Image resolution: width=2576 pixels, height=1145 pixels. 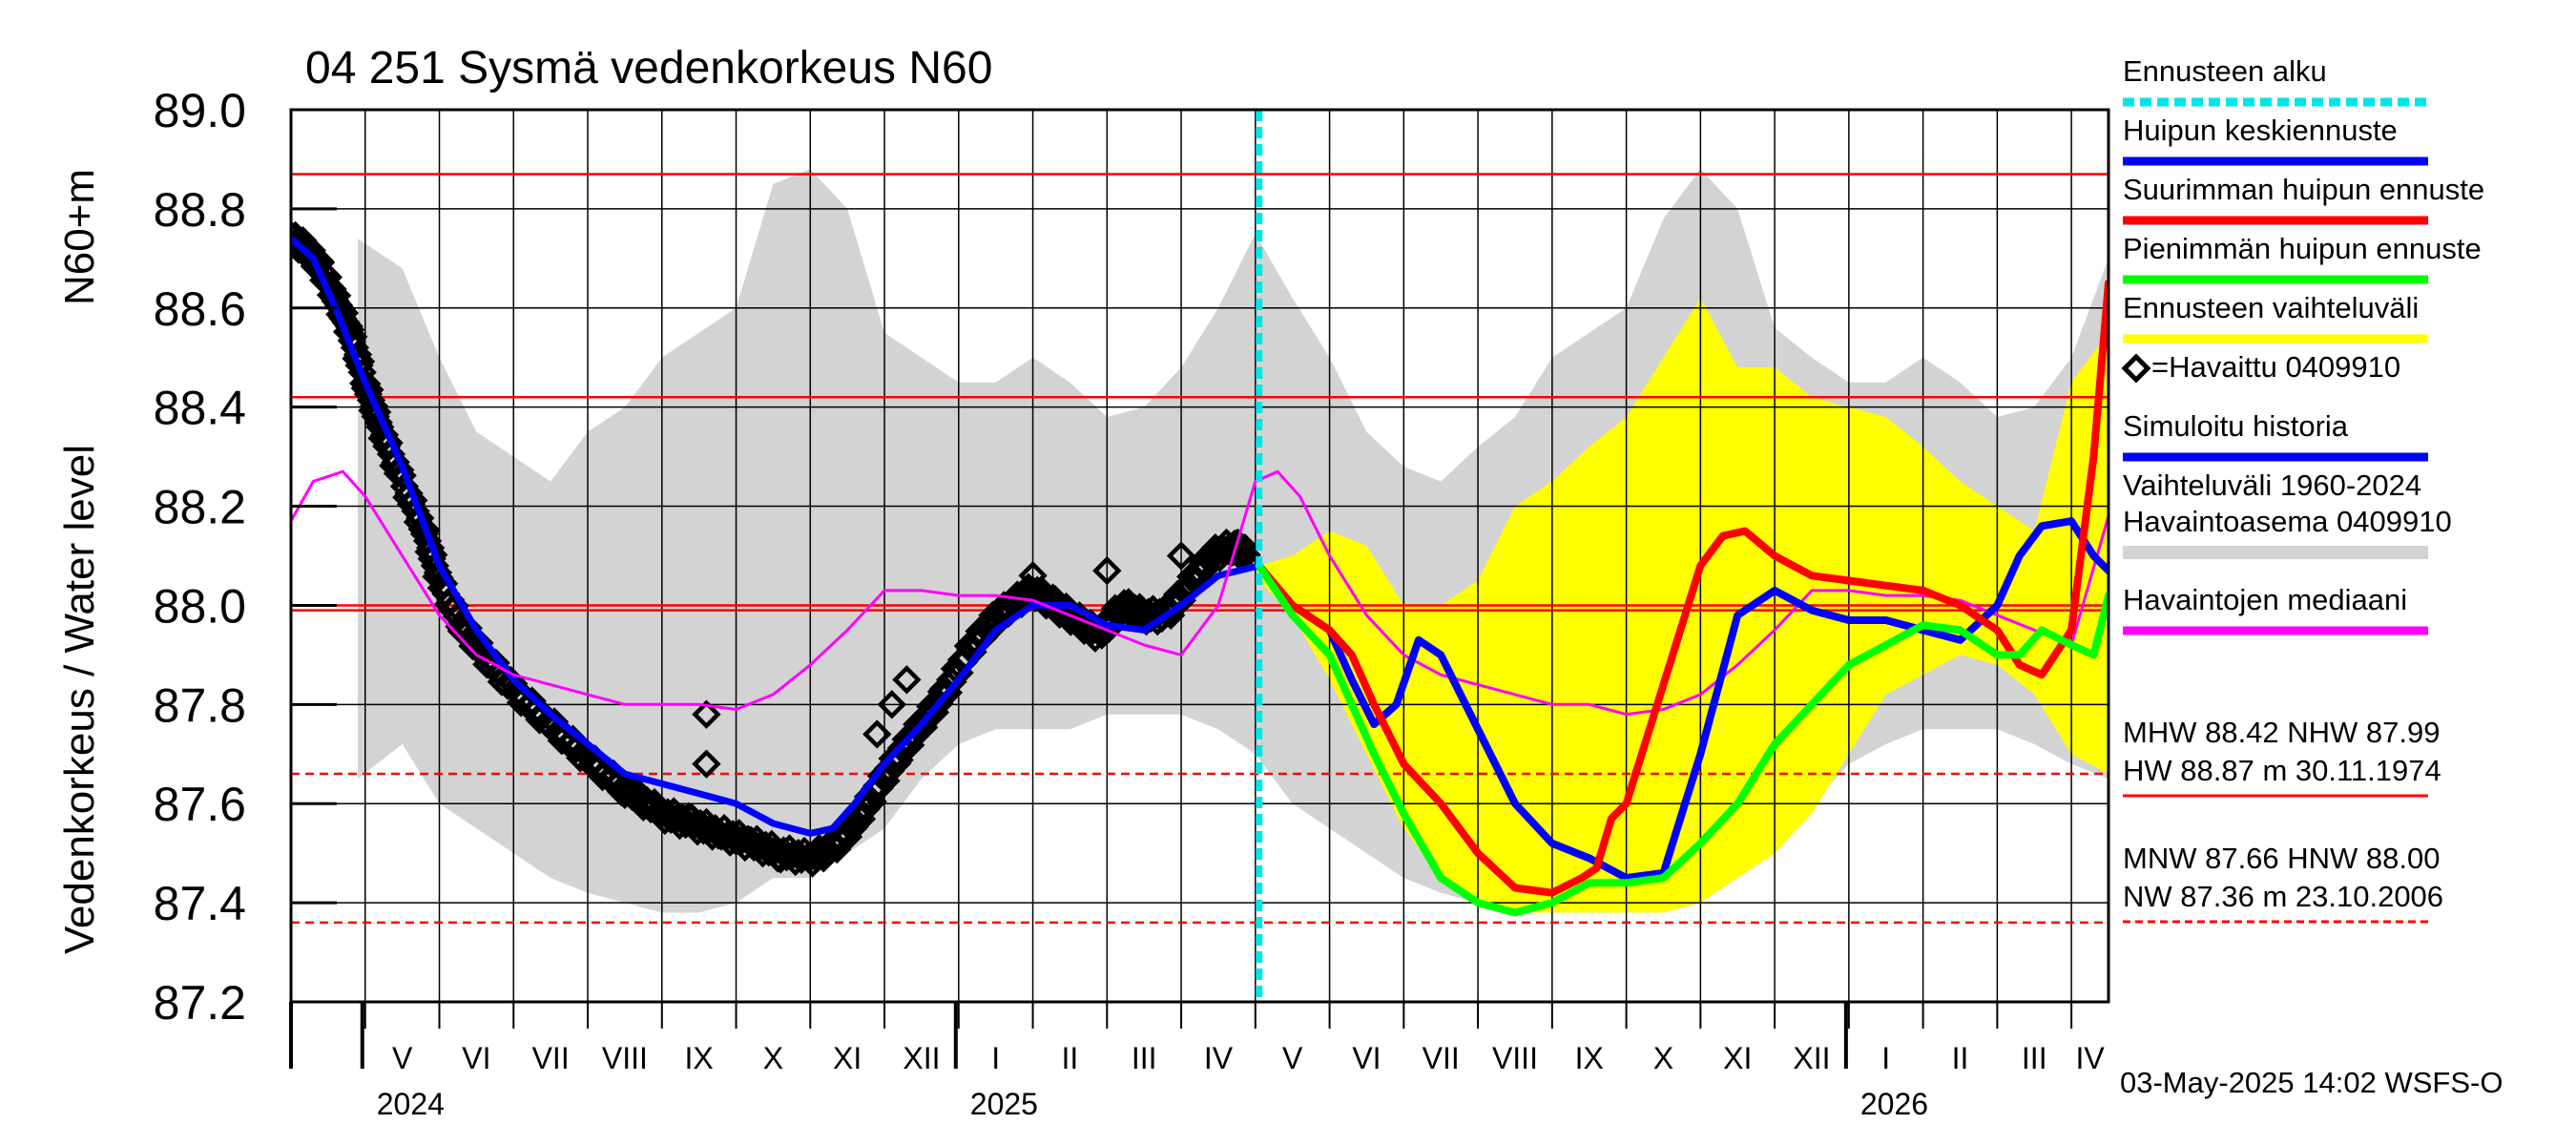 I want to click on legend-label: =Havaittu 0409910, so click(x=2275, y=367).